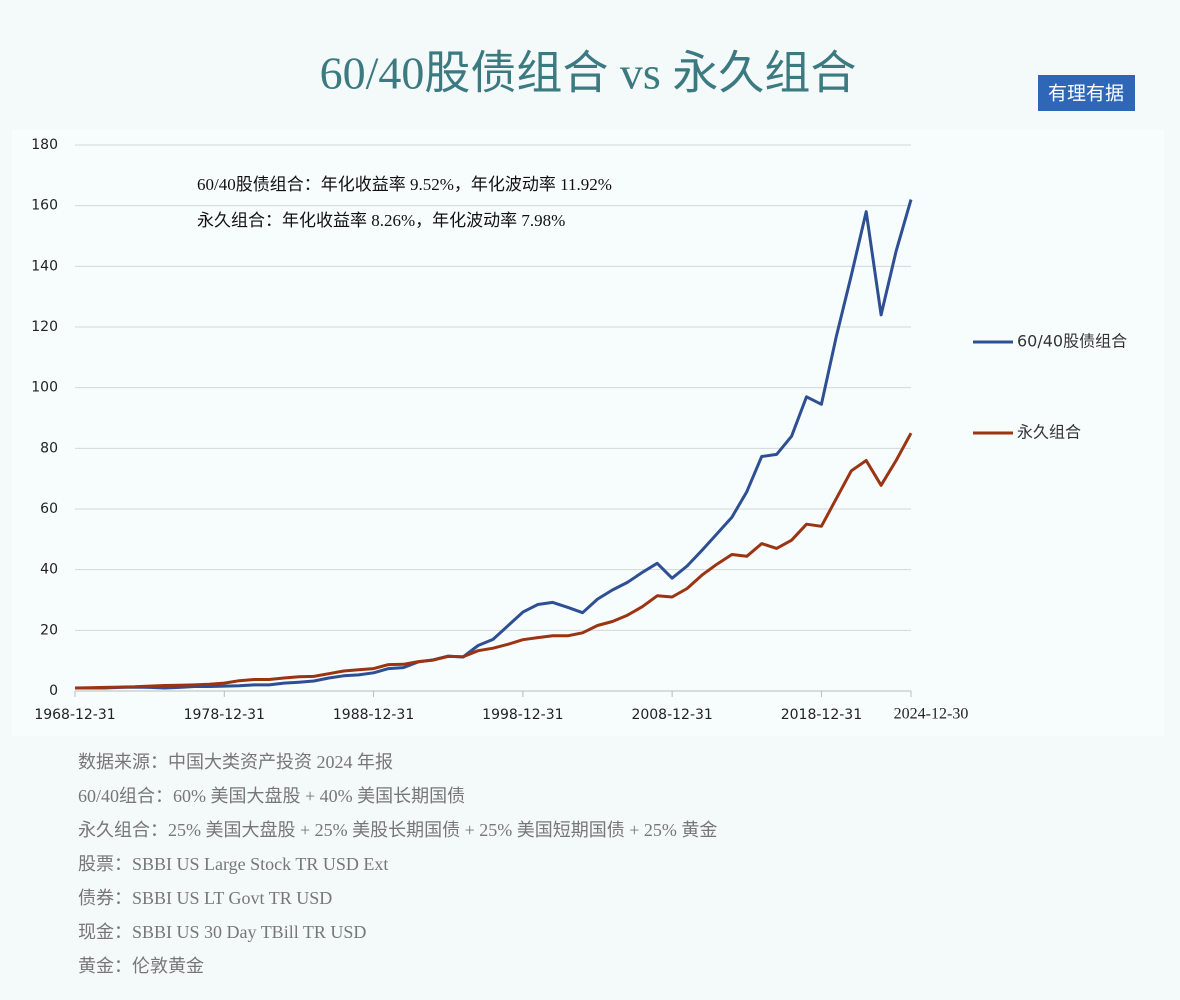  I want to click on annotation: 永久组合：年化收益率 8.26%，年化波动率 7.98%, so click(381, 220).